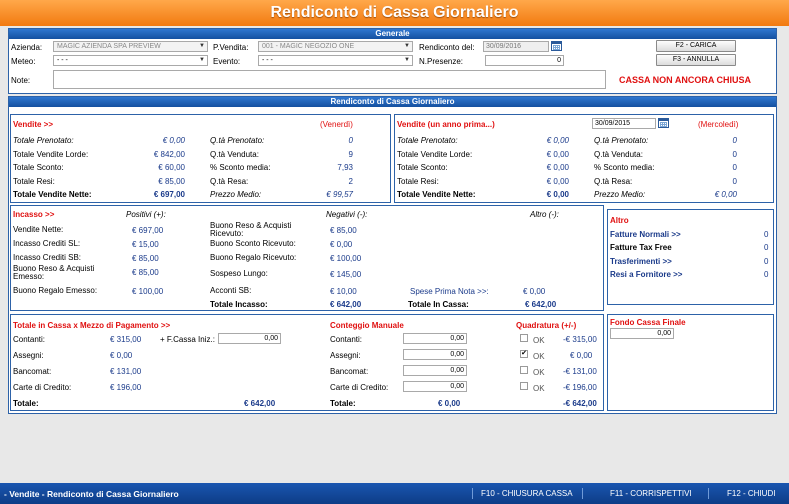  What do you see at coordinates (581, 355) in the screenshot?
I see `quadratura-value: € 0,00` at bounding box center [581, 355].